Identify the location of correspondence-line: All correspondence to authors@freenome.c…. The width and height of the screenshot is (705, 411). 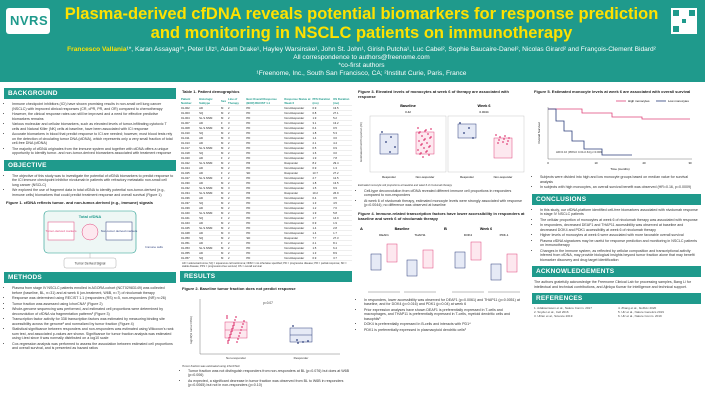
(361, 57).